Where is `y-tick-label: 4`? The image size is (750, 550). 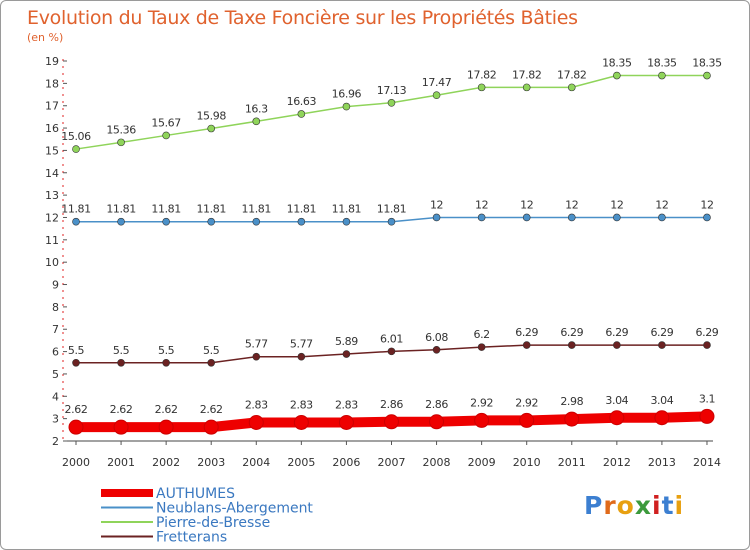
y-tick-label: 4 is located at coordinates (55, 396).